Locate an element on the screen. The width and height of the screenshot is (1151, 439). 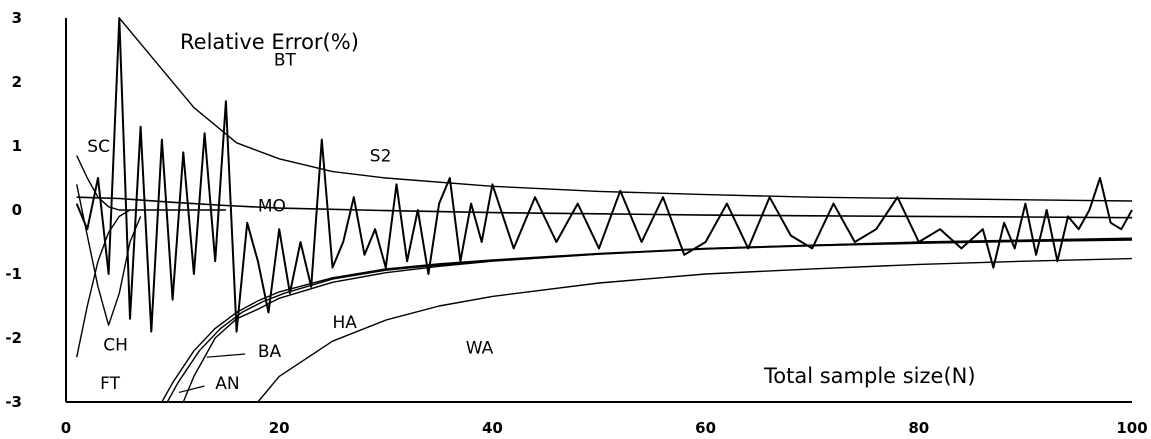
series-label-s2: S2 is located at coordinates (381, 157).